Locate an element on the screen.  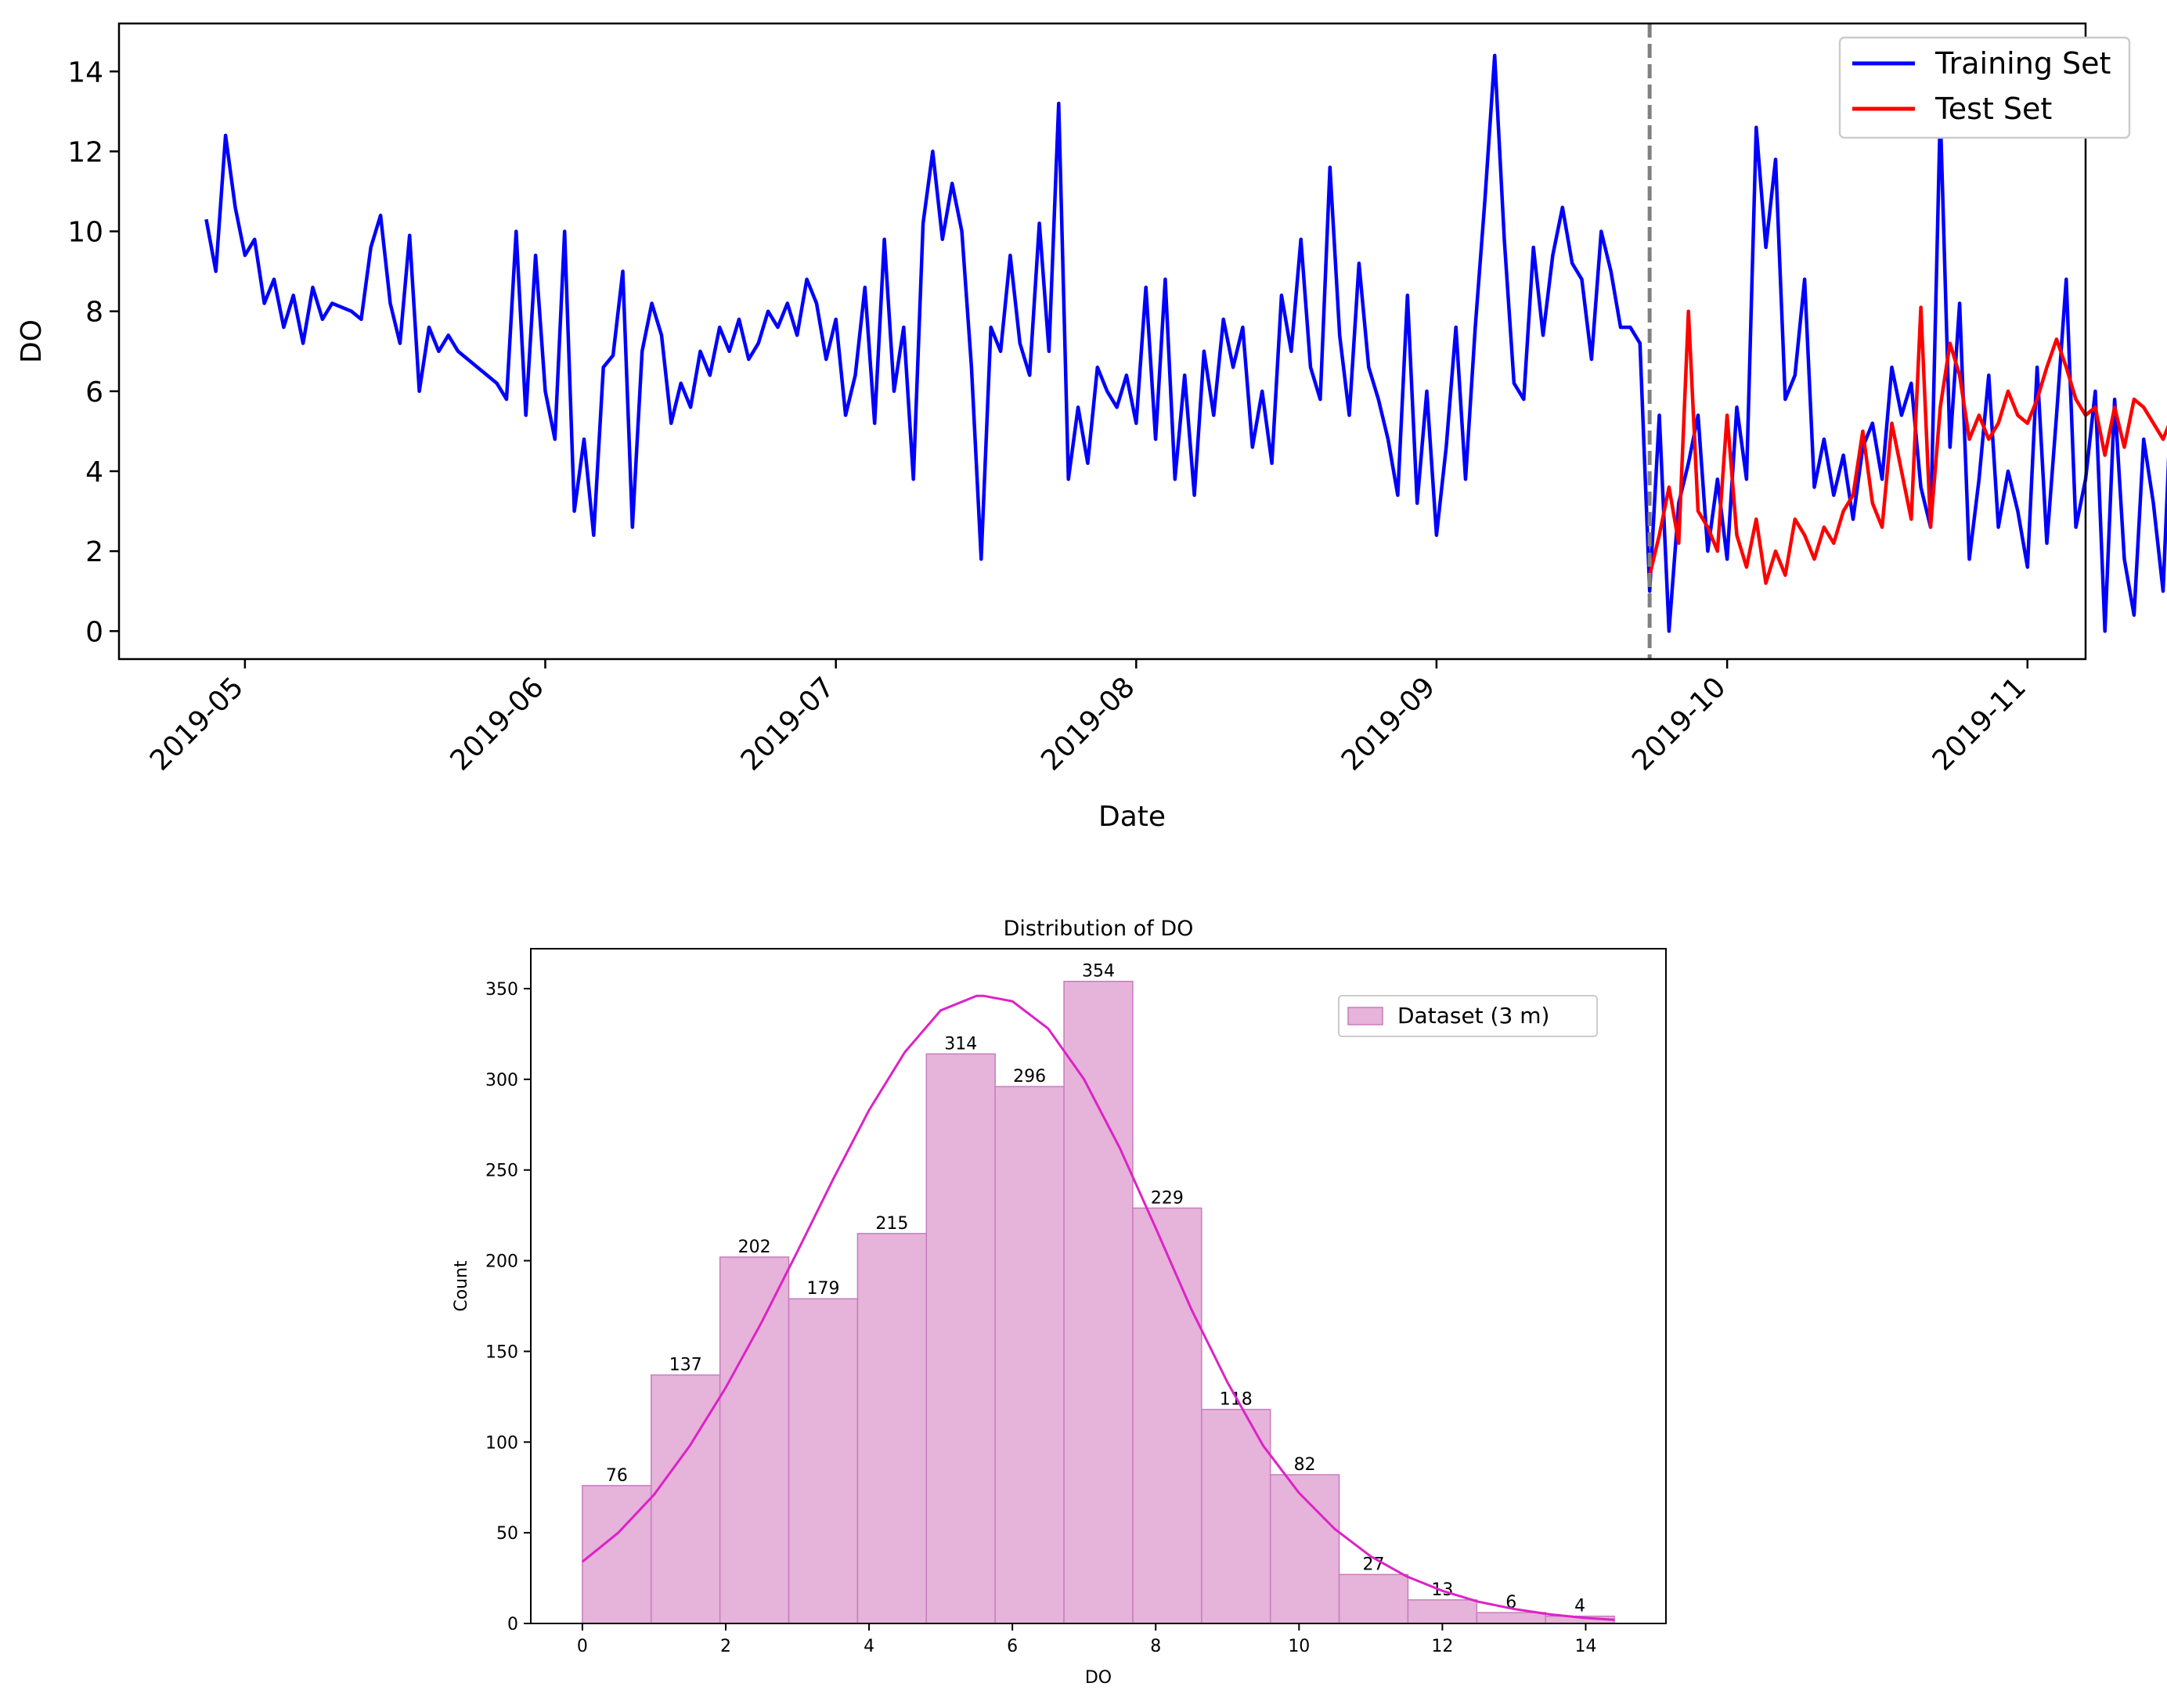
histogram-y-axis-label: Count is located at coordinates (461, 1286).